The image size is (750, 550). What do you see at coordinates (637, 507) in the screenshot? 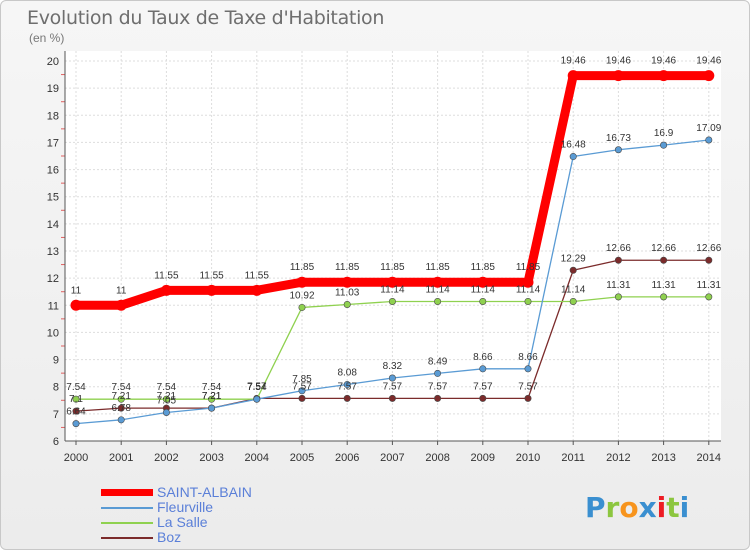
I see `proxiti-logo: Proxiti` at bounding box center [637, 507].